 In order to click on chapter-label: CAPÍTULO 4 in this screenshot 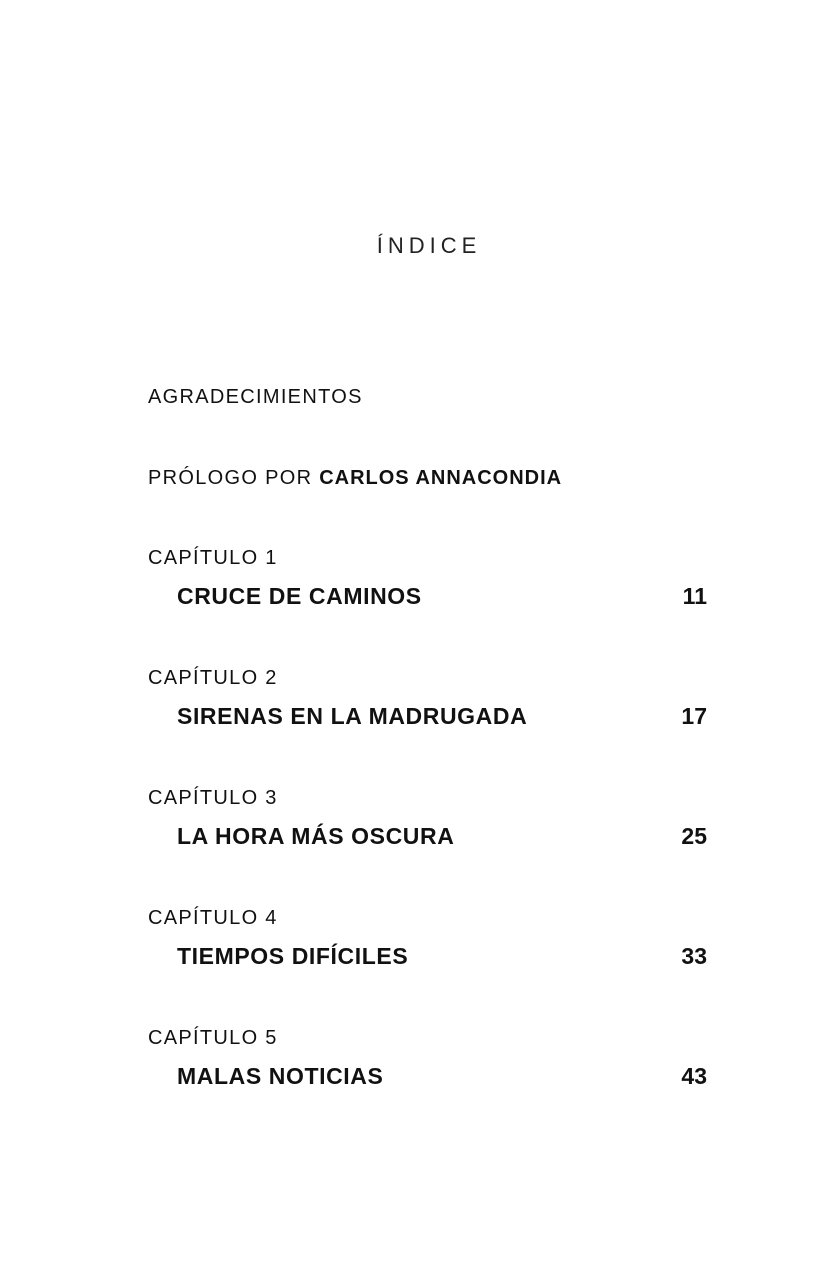, I will do `click(213, 918)`.